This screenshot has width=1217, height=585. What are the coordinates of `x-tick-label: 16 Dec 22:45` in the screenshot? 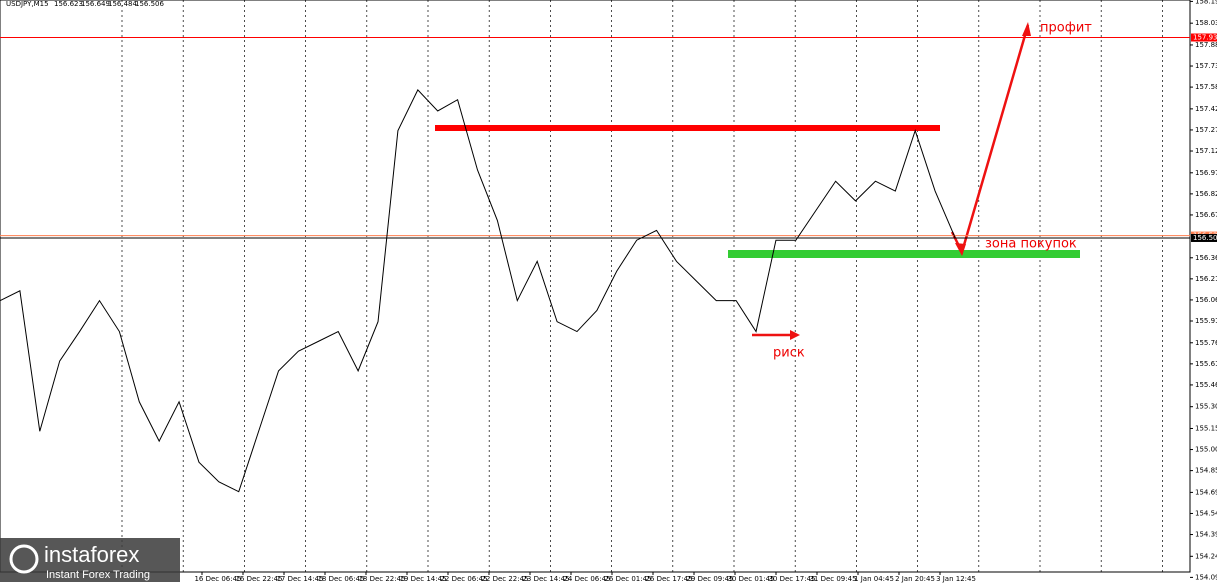 It's located at (258, 579).